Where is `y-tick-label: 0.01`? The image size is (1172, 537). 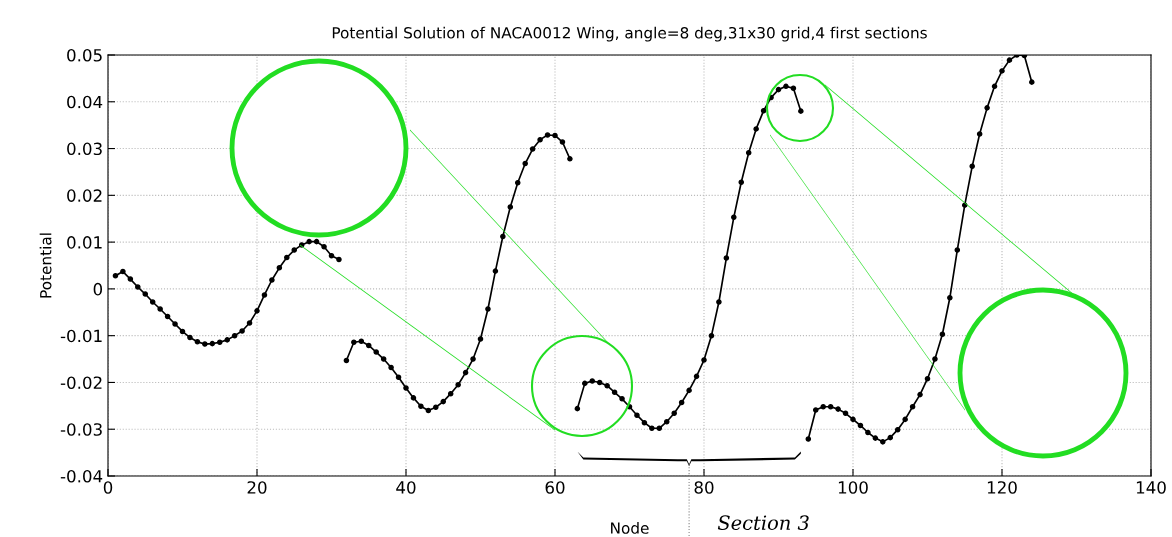
y-tick-label: 0.01 is located at coordinates (84, 242).